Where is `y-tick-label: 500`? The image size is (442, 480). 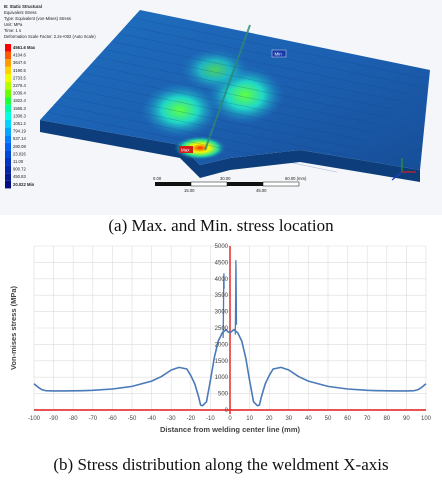
y-tick-label: 500 is located at coordinates (223, 395).